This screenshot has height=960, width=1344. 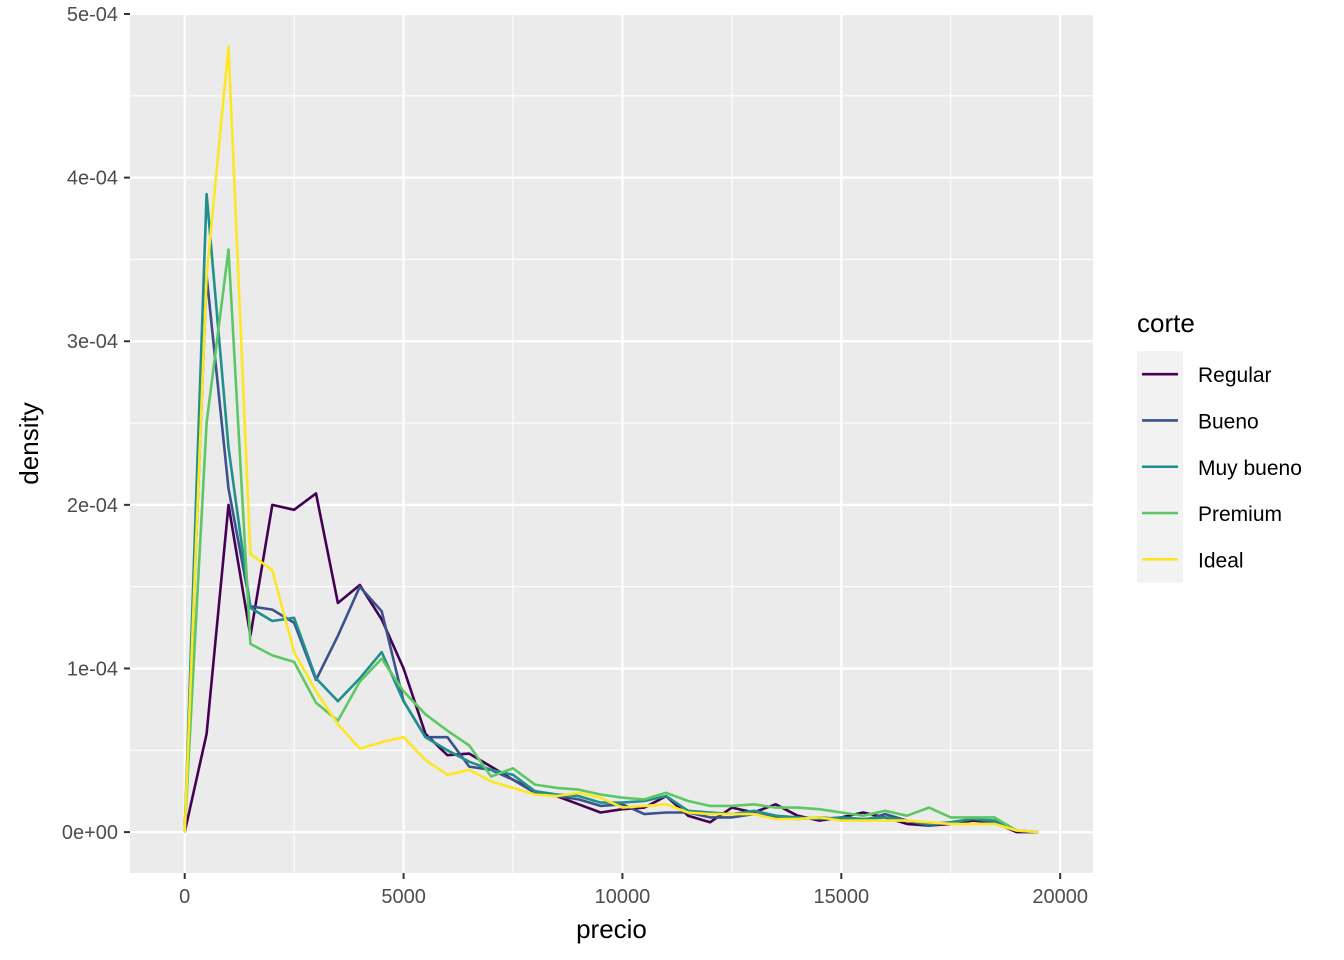 I want to click on y-tick-label: 1e-04, so click(x=92, y=669).